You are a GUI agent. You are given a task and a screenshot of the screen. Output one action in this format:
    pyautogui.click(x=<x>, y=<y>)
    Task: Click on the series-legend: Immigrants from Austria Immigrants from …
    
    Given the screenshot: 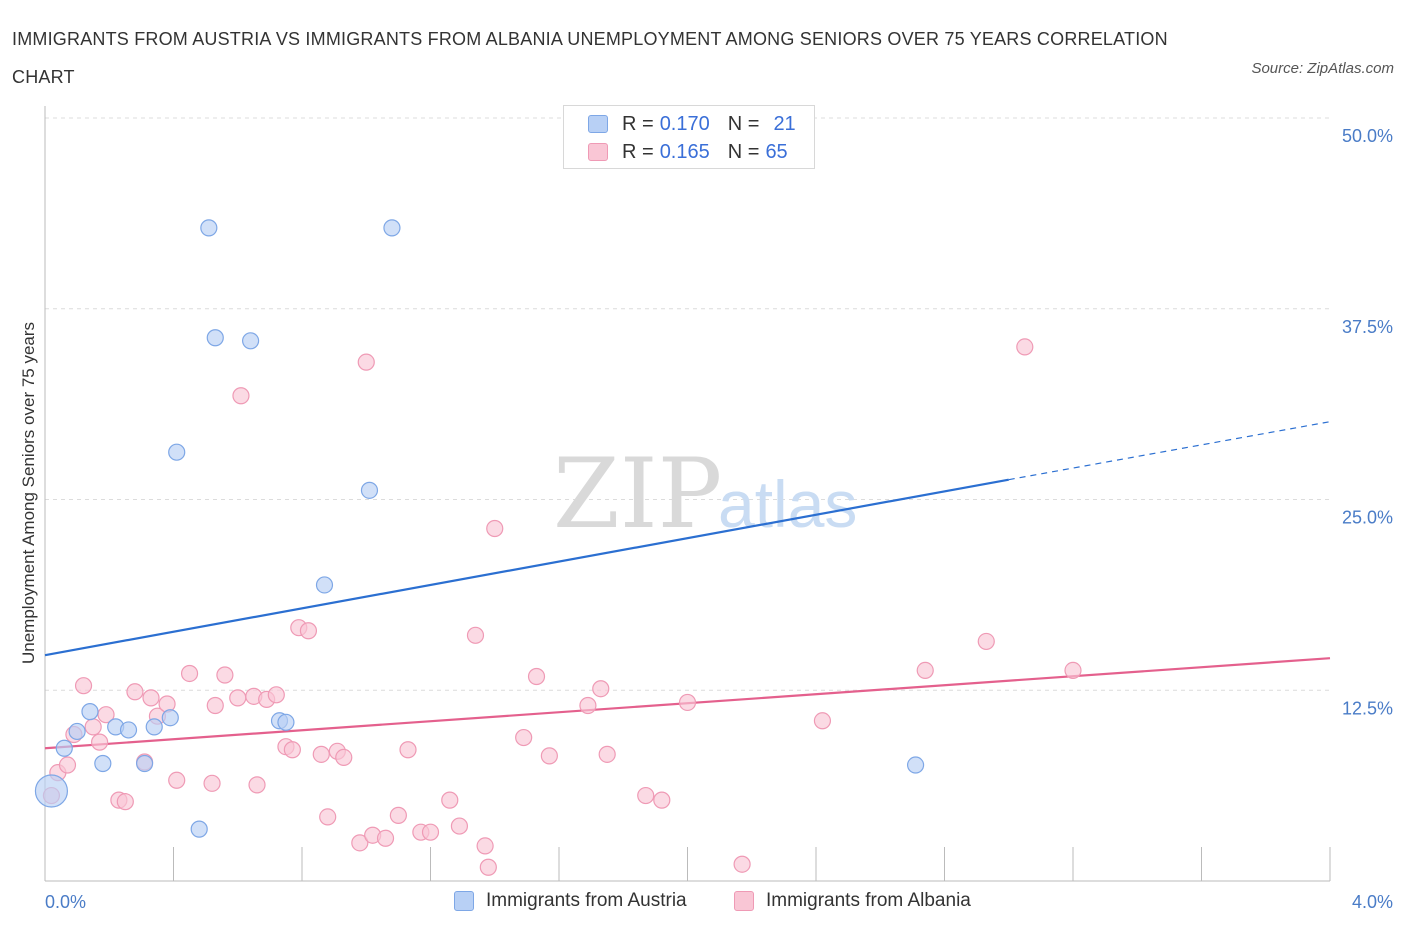 What is the action you would take?
    pyautogui.click(x=703, y=903)
    